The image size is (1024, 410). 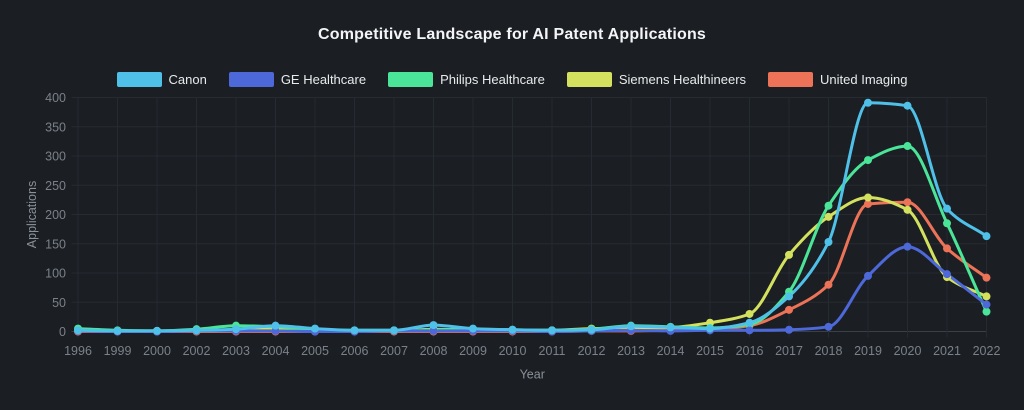 What do you see at coordinates (987, 351) in the screenshot?
I see `x-tick-label: 2022` at bounding box center [987, 351].